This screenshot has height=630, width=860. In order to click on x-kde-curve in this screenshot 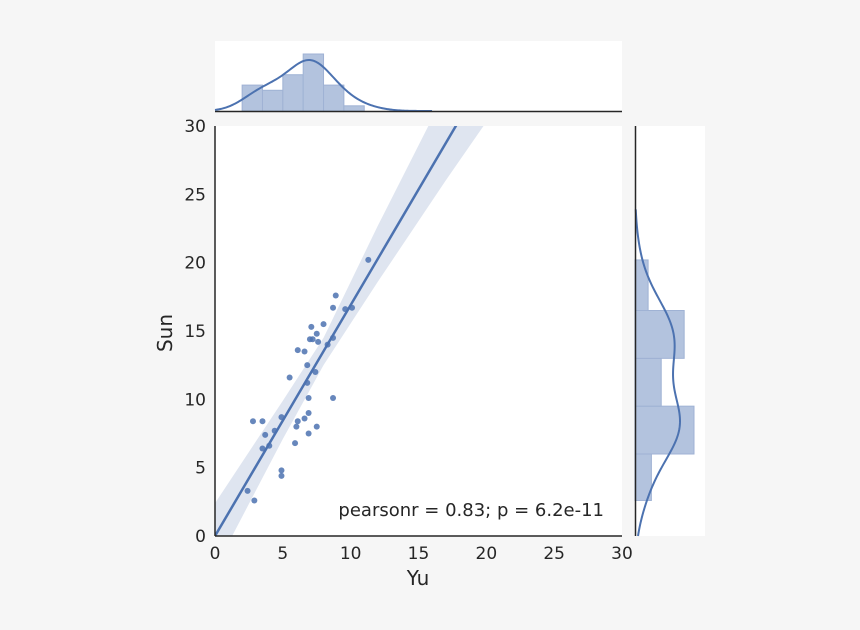, I will do `click(323, 85)`.